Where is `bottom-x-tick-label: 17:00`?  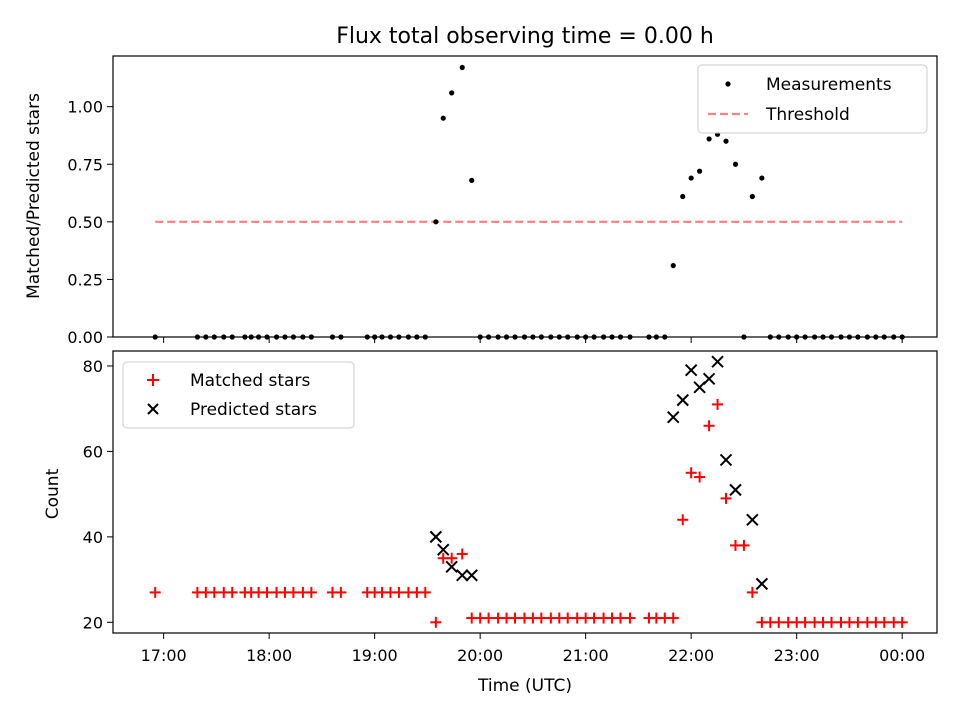
bottom-x-tick-label: 17:00 is located at coordinates (164, 655).